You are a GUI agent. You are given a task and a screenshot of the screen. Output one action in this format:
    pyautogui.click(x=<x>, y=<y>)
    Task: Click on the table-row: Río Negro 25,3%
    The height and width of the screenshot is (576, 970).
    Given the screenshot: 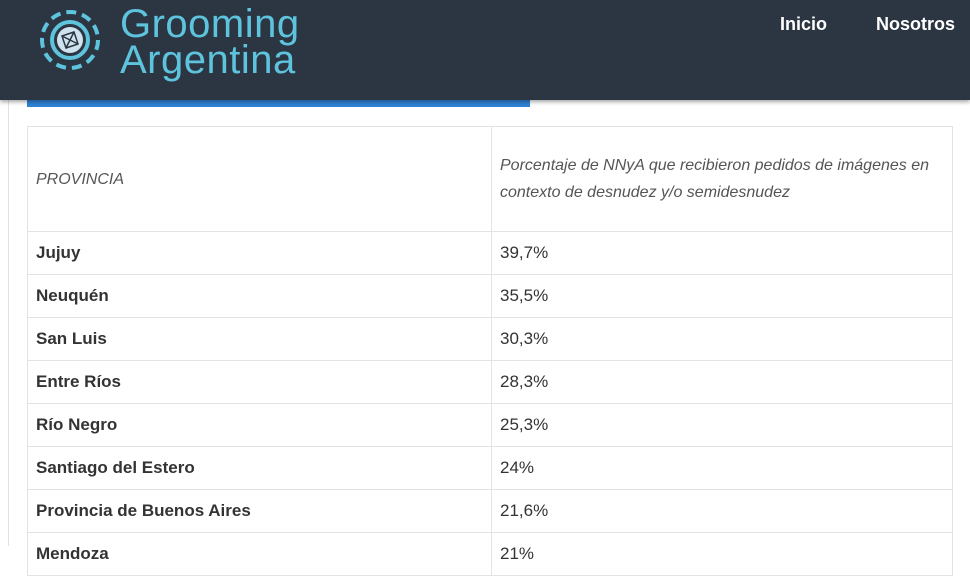 What is the action you would take?
    pyautogui.click(x=490, y=425)
    